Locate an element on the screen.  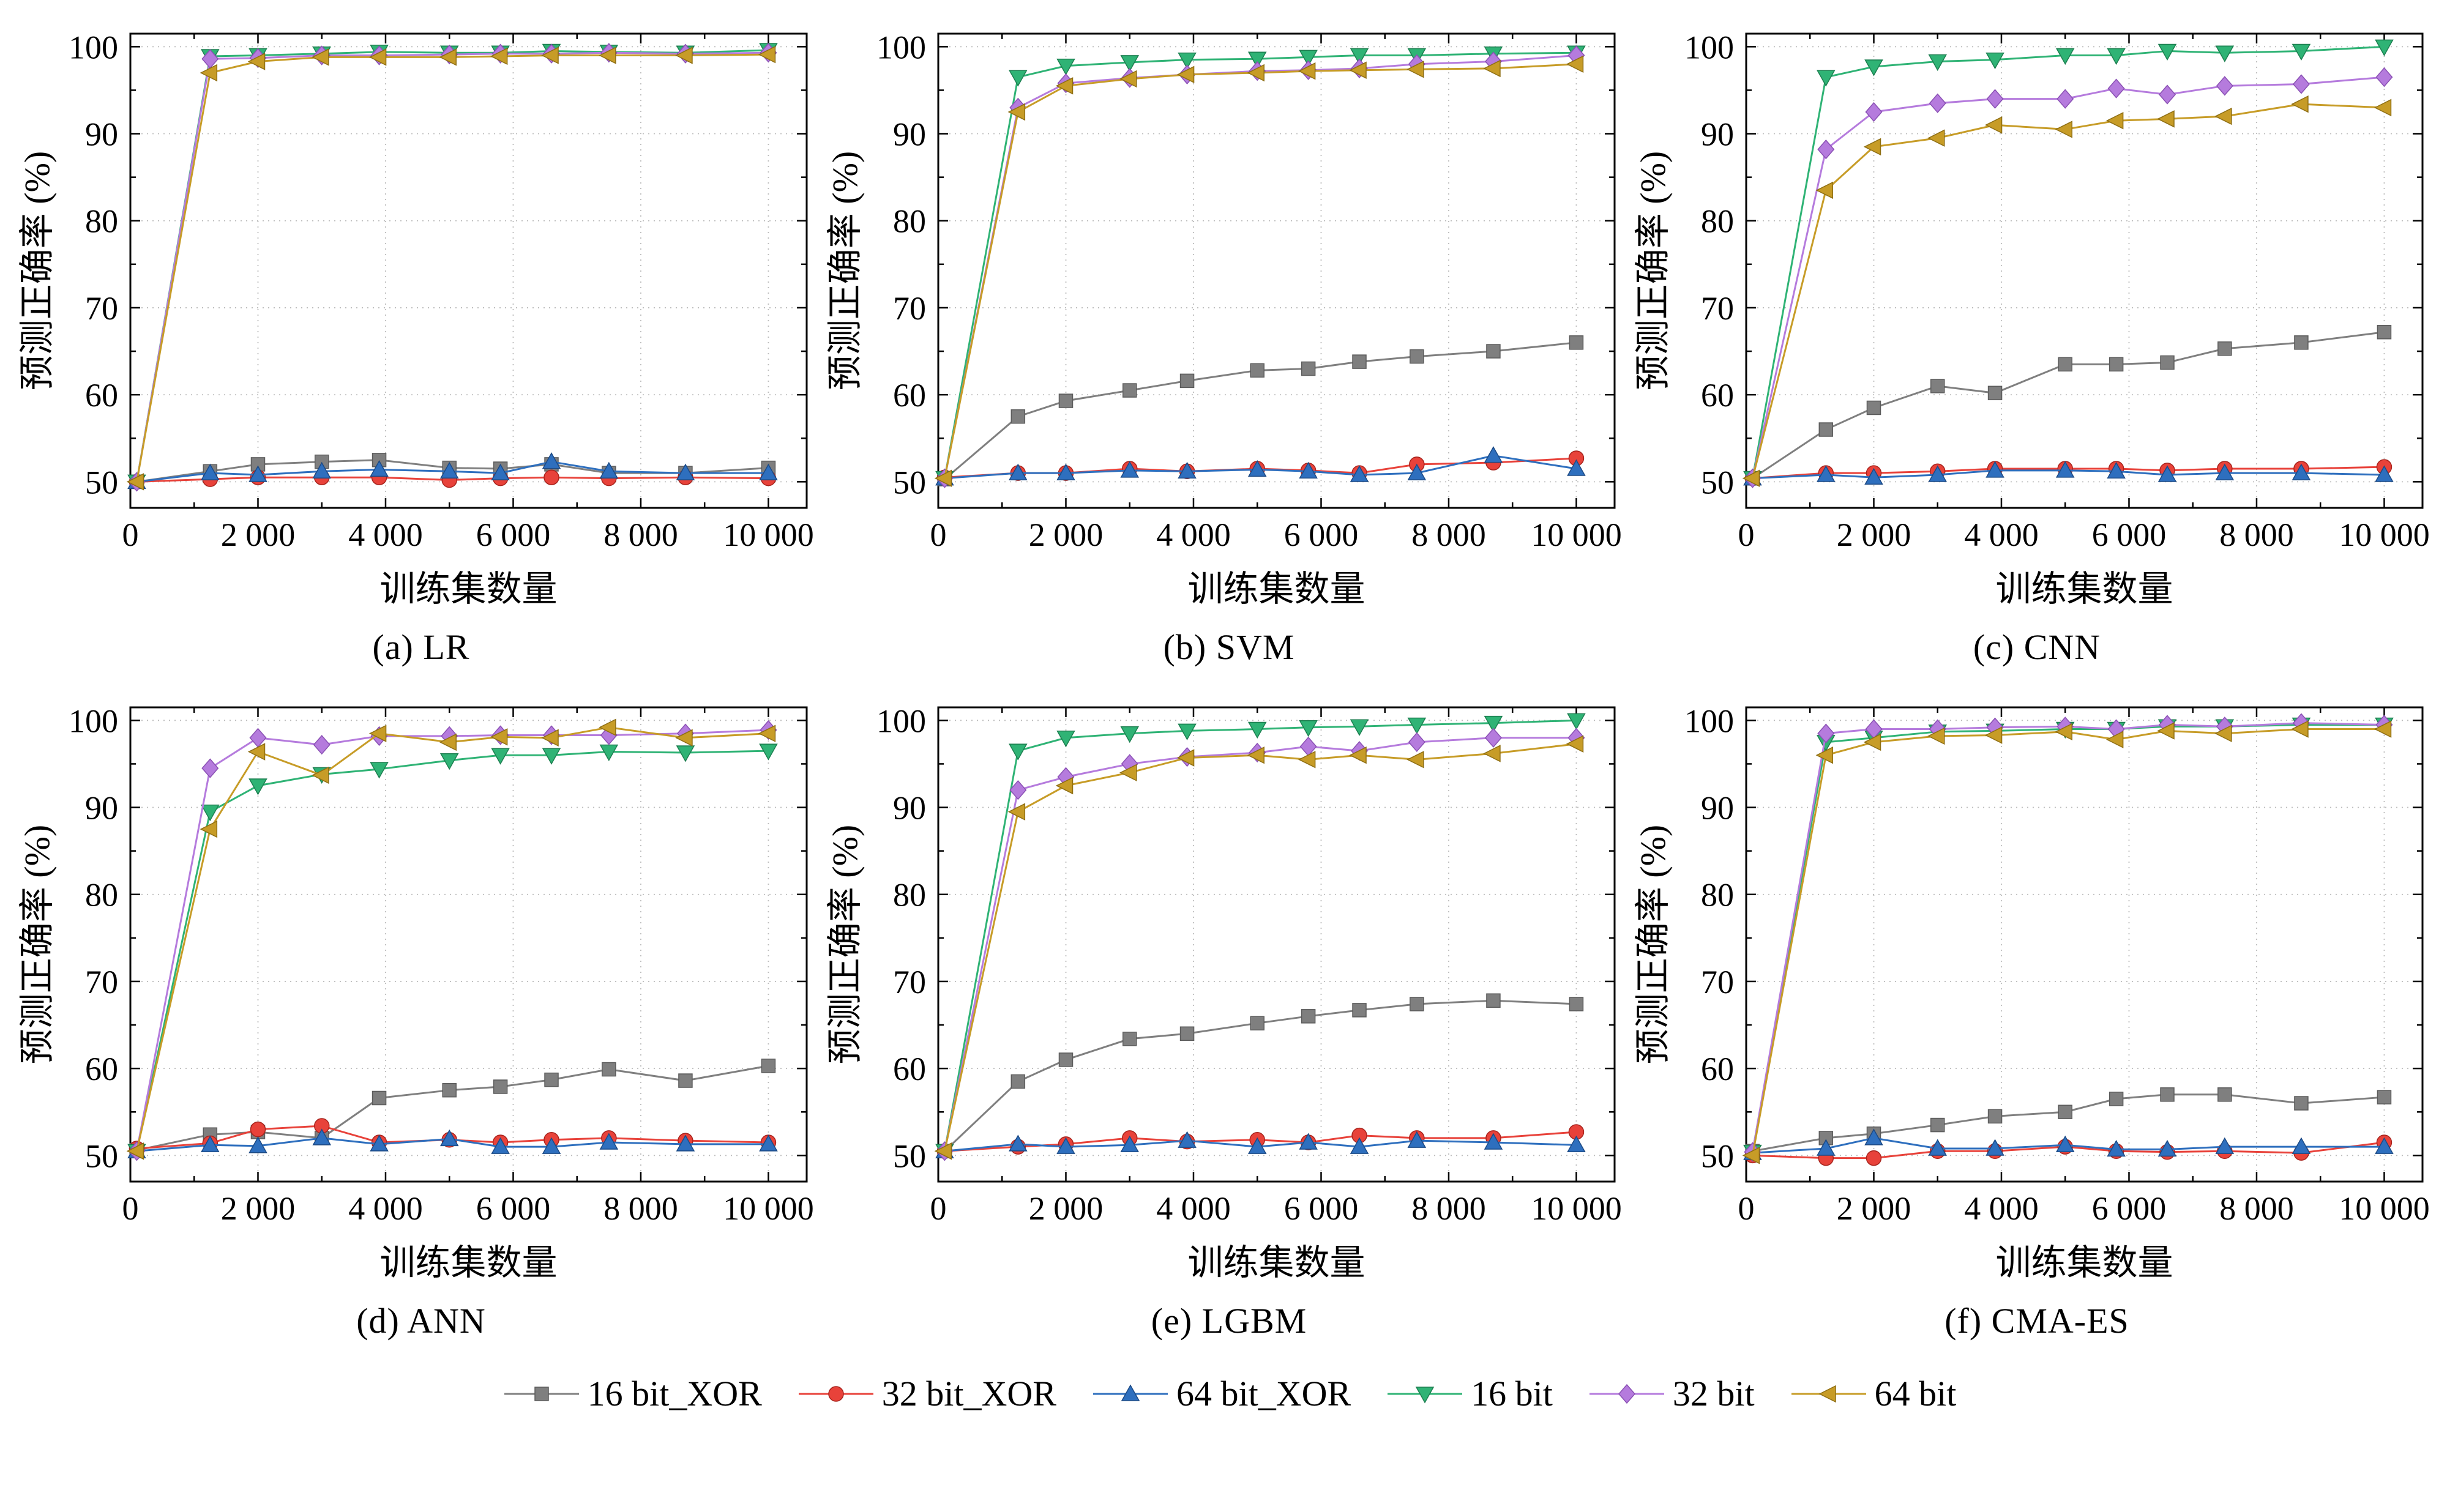
plot-frame is located at coordinates (1276, 945).